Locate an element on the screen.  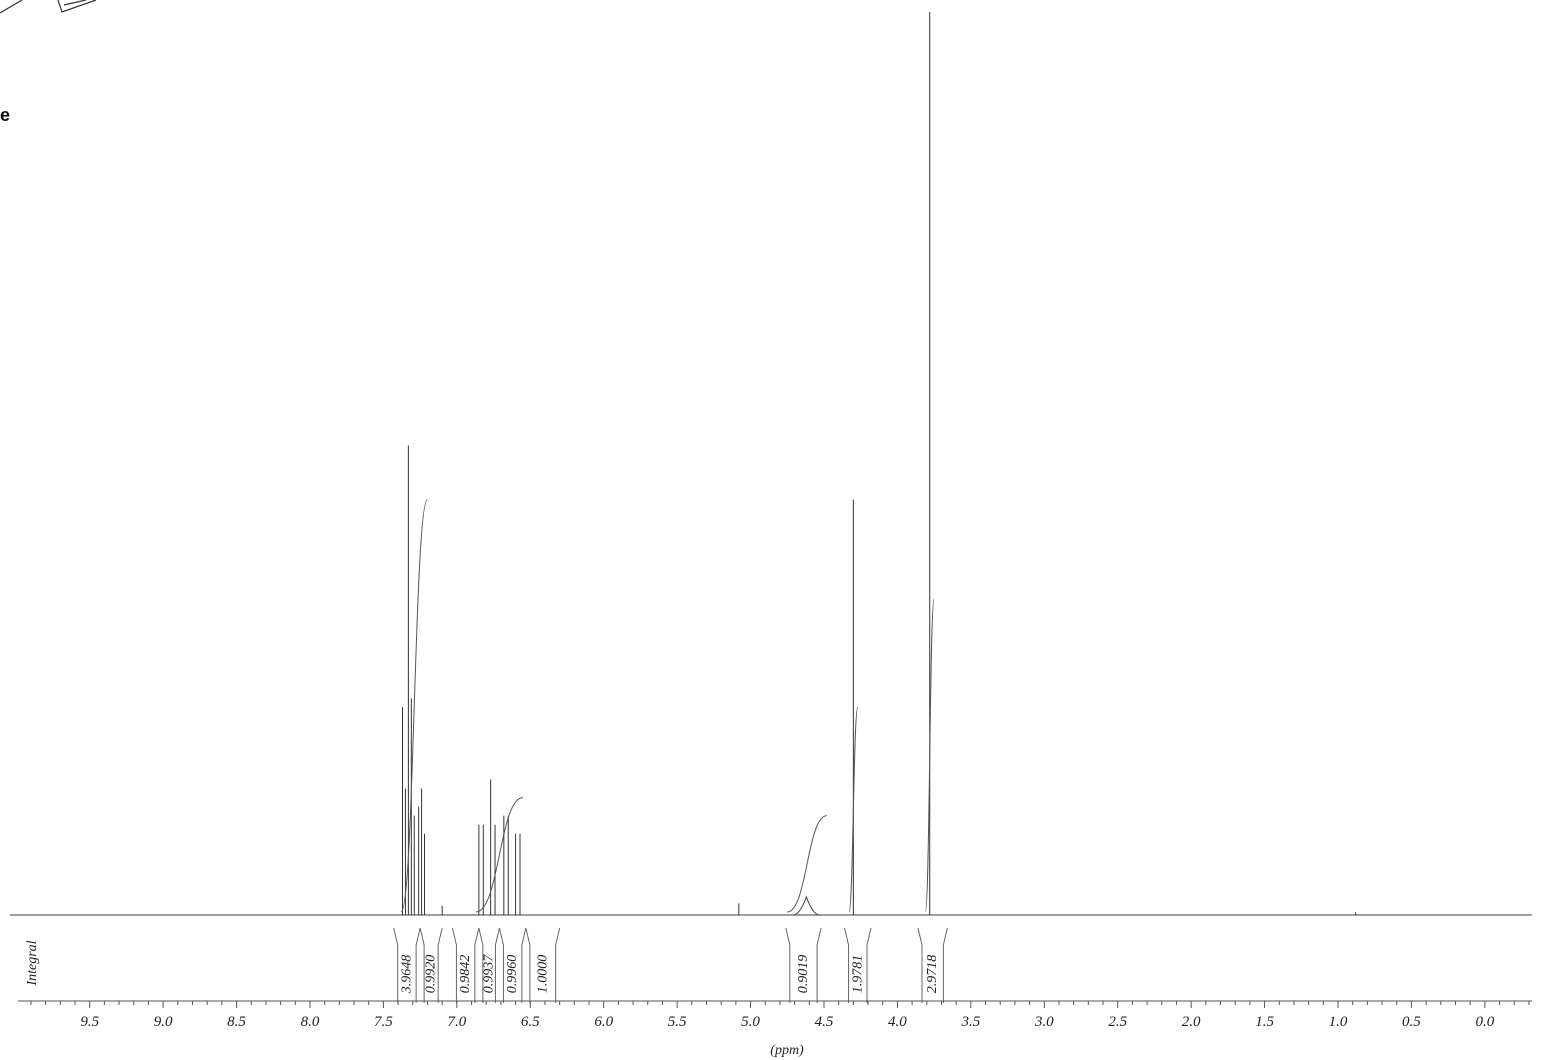
integral-bracket: 0.9920 is located at coordinates (431, 965).